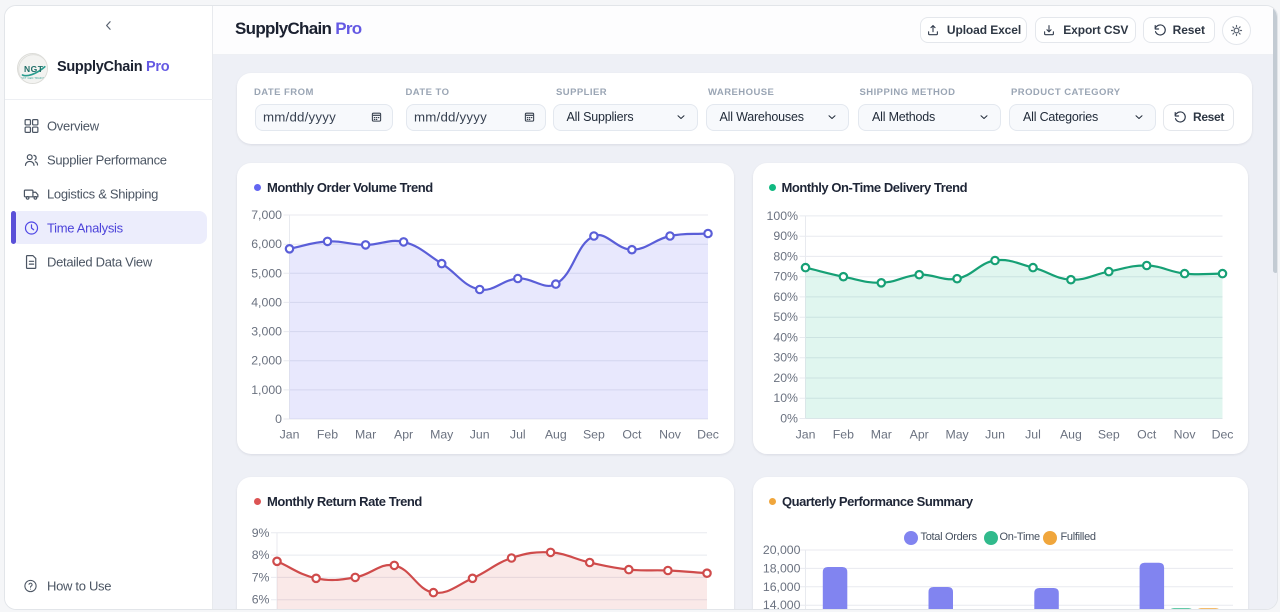 The width and height of the screenshot is (1280, 612). Describe the element at coordinates (34, 69) in the screenshot. I see `svg-text: NGT` at that location.